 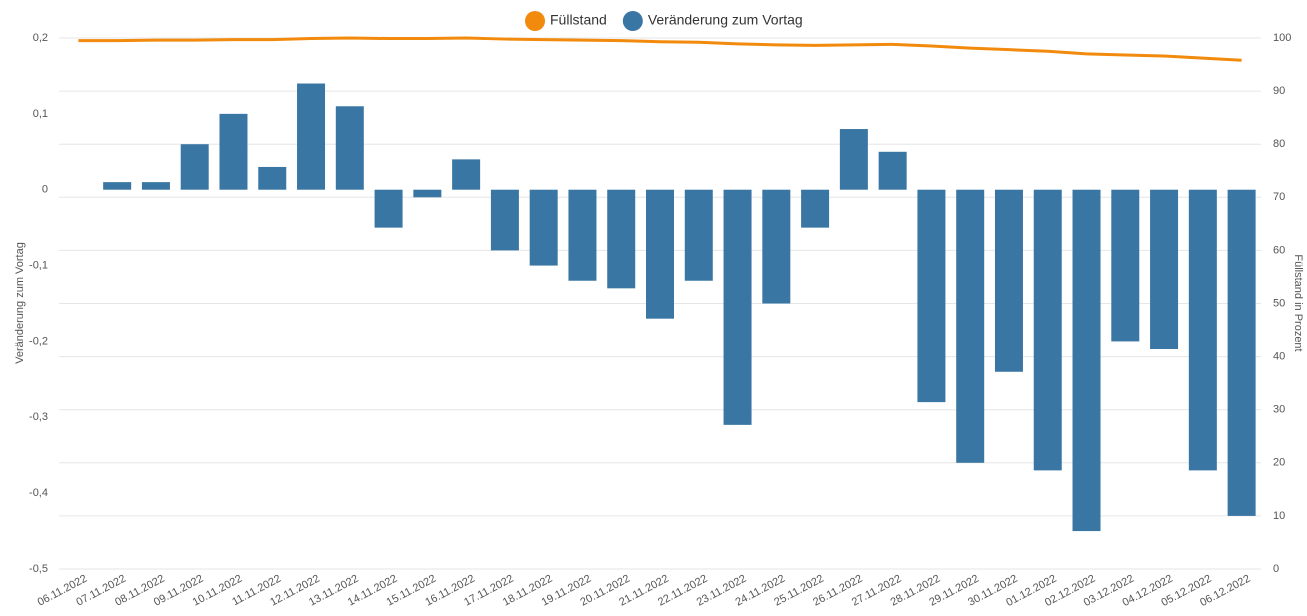 What do you see at coordinates (1279, 303) in the screenshot?
I see `y2-tick-label: 50` at bounding box center [1279, 303].